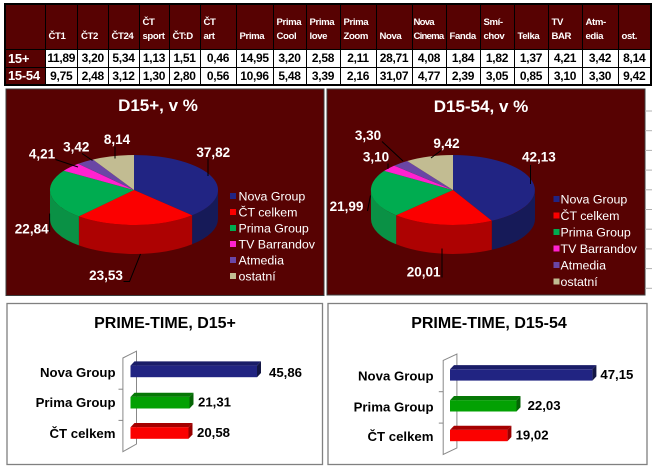 The height and width of the screenshot is (468, 654). I want to click on svg-text: 20,58, so click(213, 432).